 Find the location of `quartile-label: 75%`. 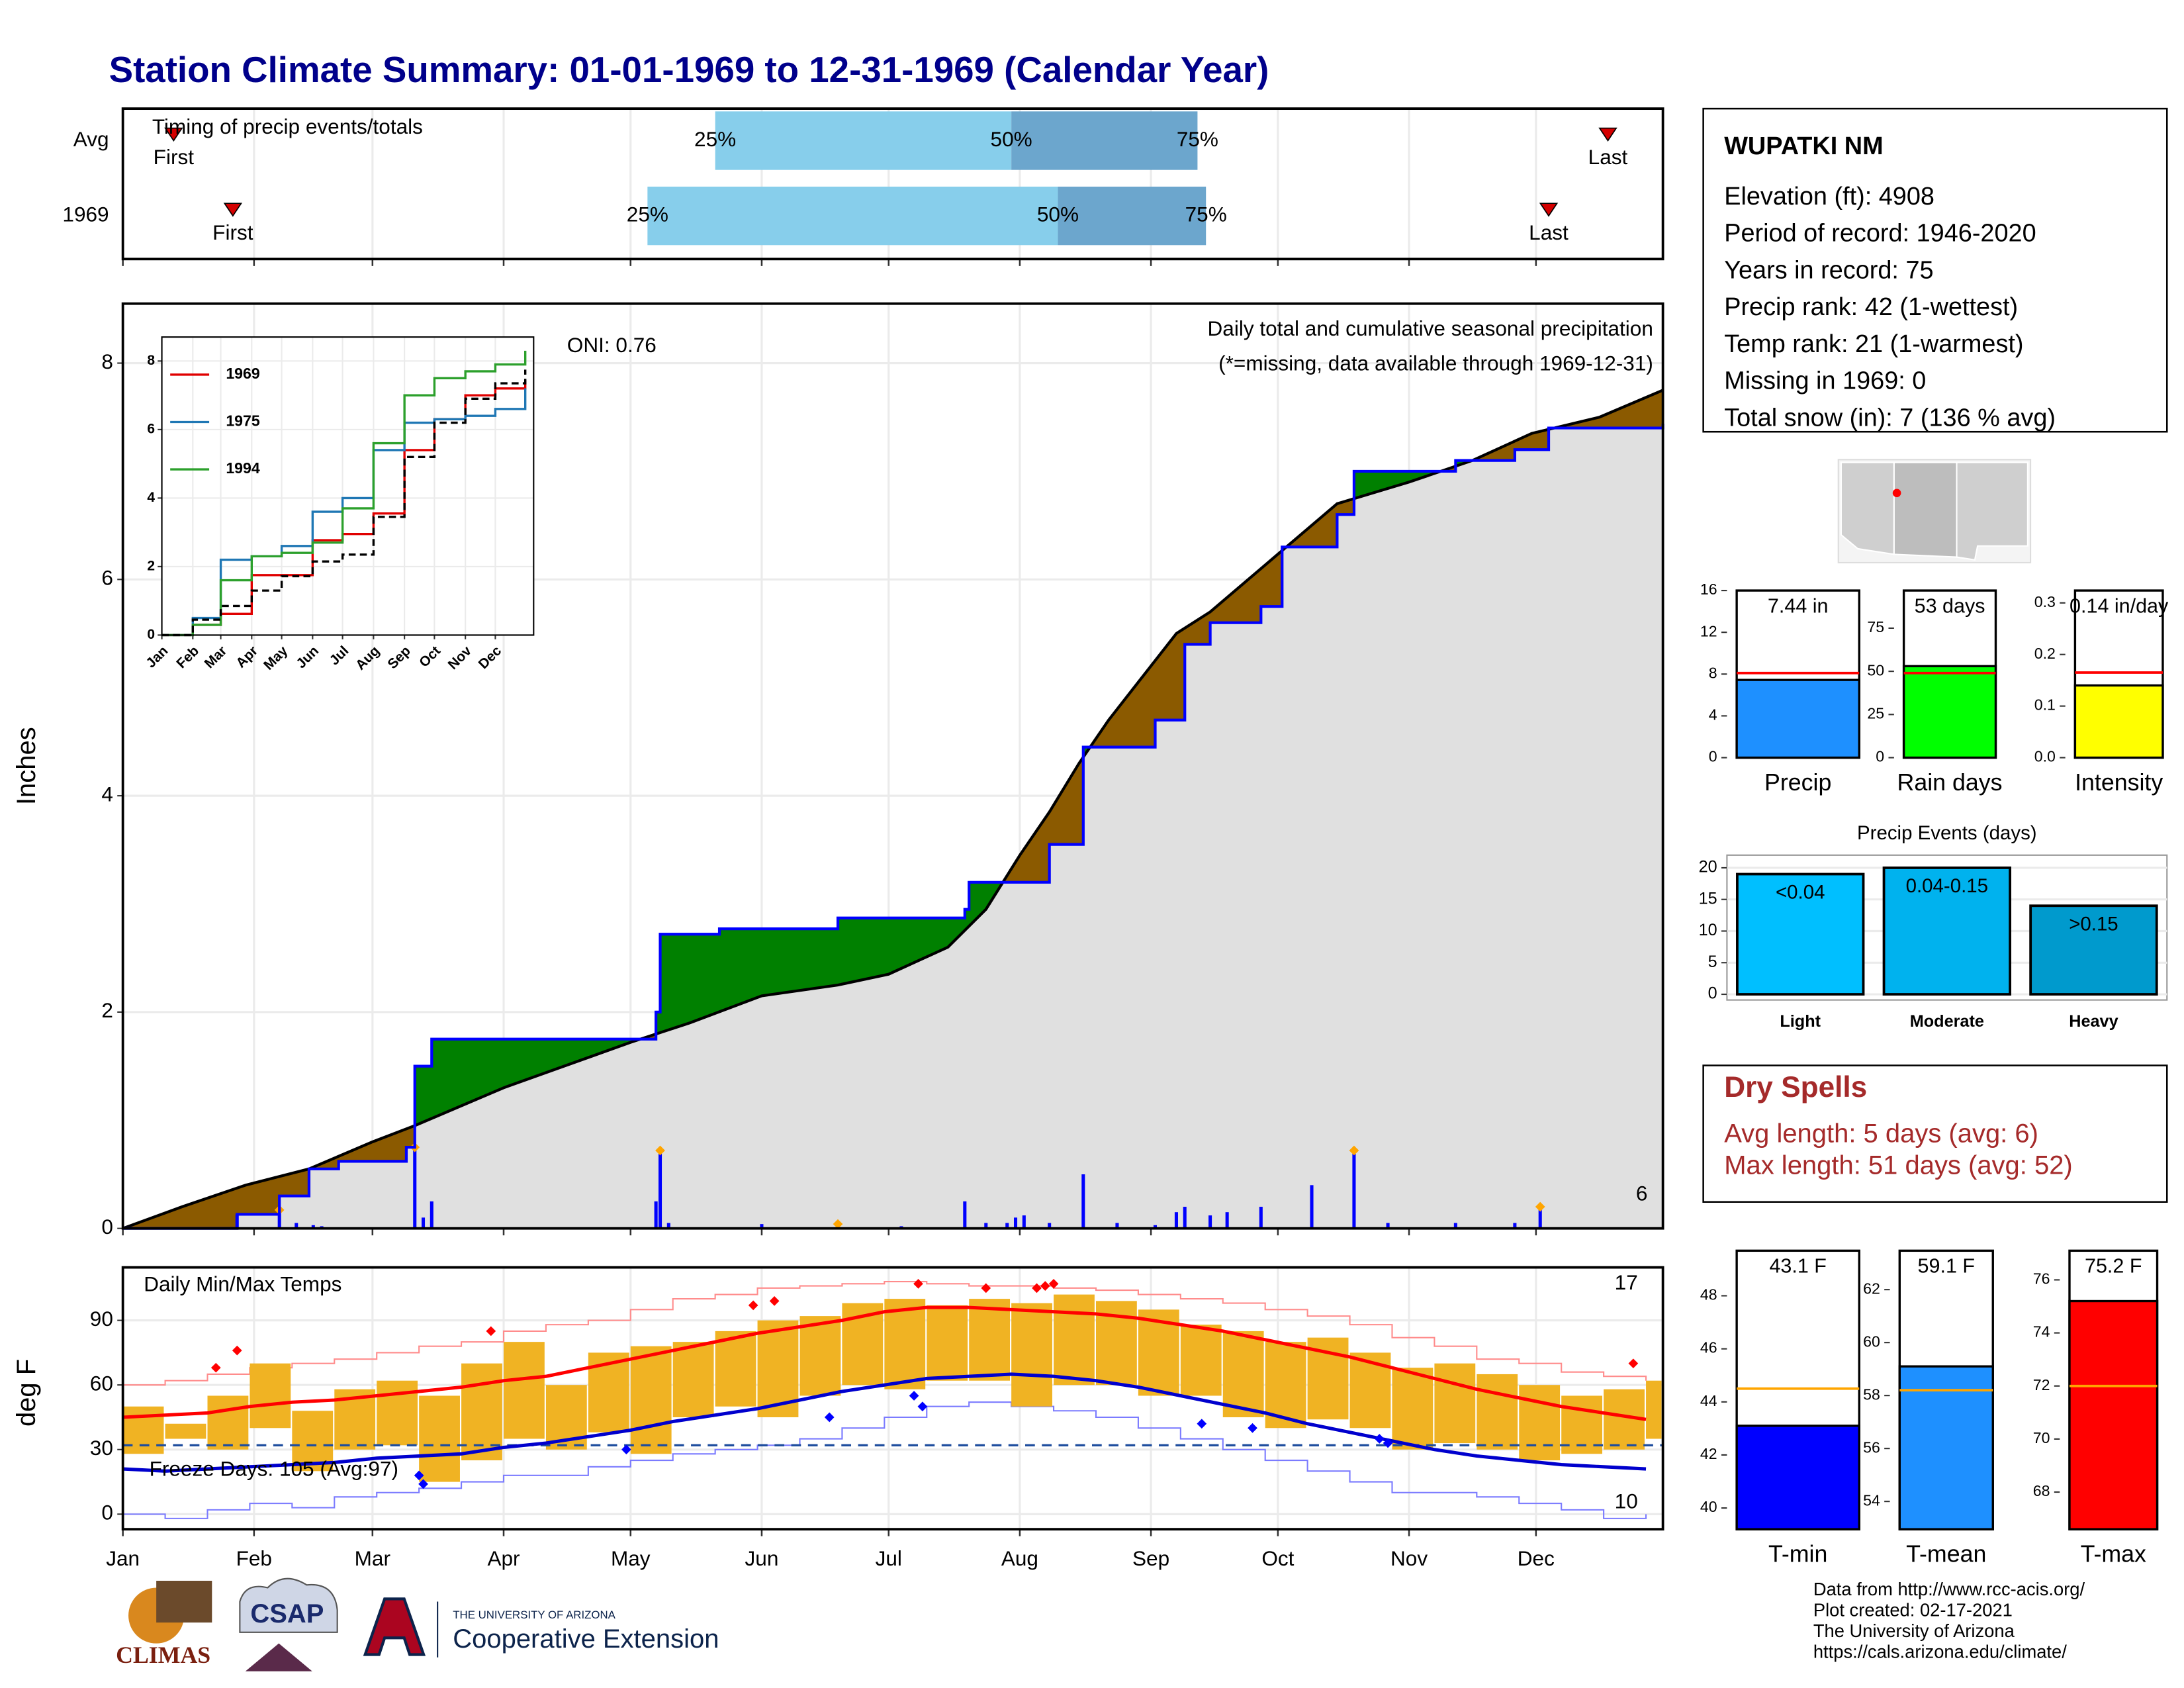

quartile-label: 75% is located at coordinates (1197, 139).